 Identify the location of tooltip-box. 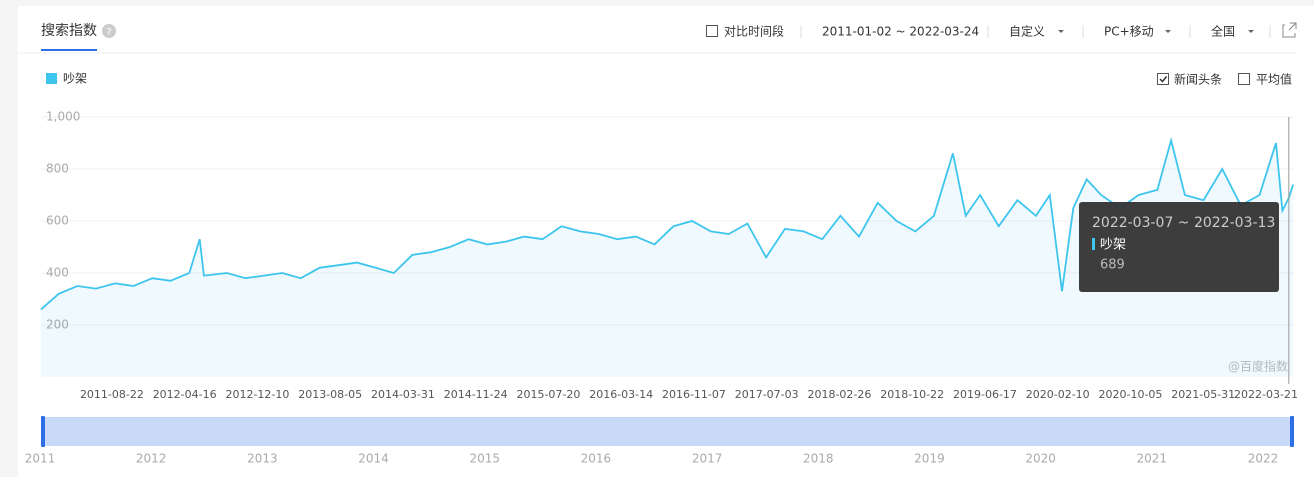
(1179, 247).